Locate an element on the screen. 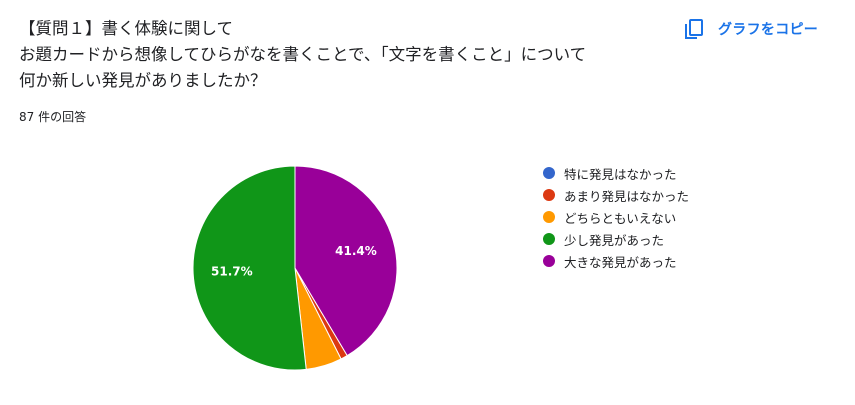 The height and width of the screenshot is (405, 855). legend-item-1: あまり発見はなかった is located at coordinates (616, 195).